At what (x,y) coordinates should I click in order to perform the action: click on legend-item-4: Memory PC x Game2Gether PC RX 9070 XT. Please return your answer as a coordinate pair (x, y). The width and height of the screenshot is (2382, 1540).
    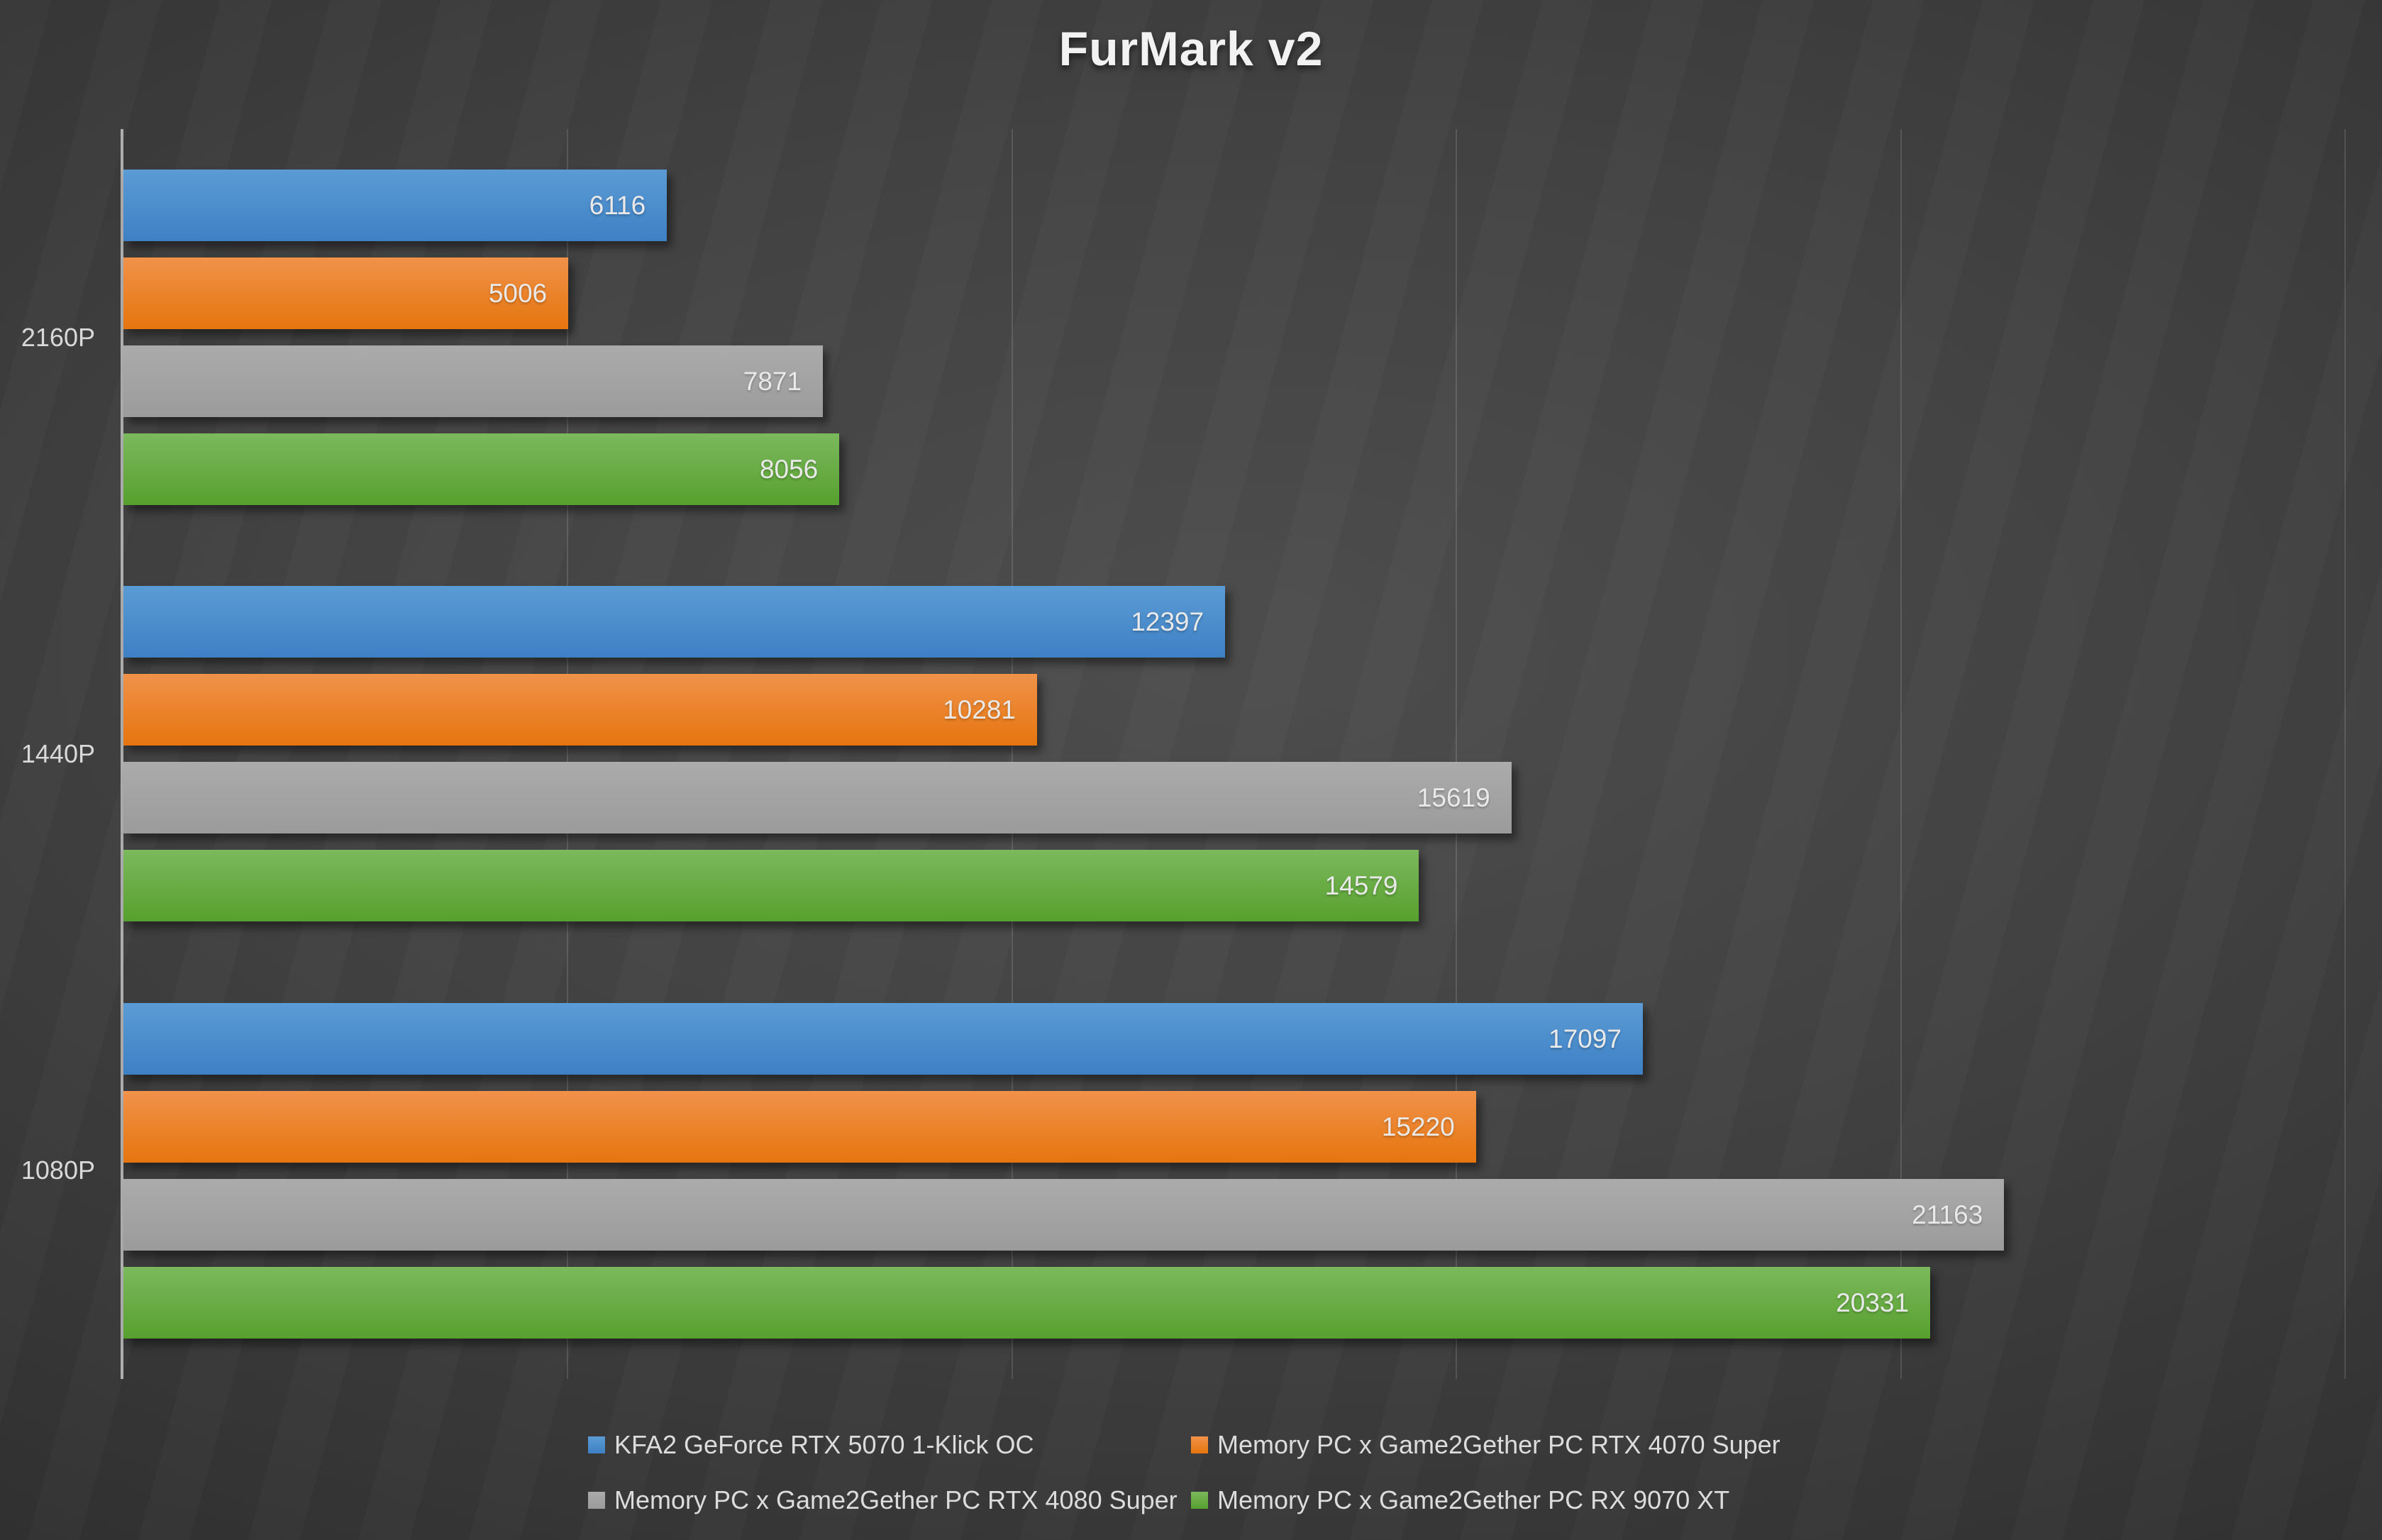
    Looking at the image, I should click on (1492, 1500).